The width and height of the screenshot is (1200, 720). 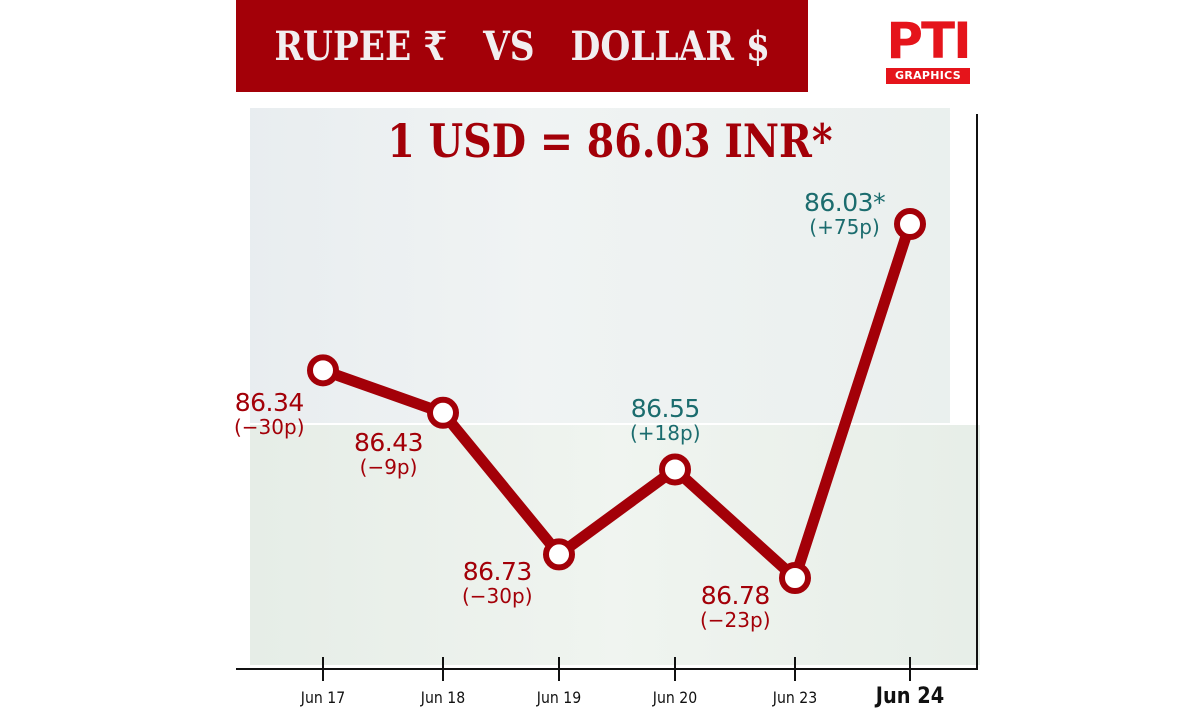 I want to click on rate-value: 86.55, so click(x=665, y=408).